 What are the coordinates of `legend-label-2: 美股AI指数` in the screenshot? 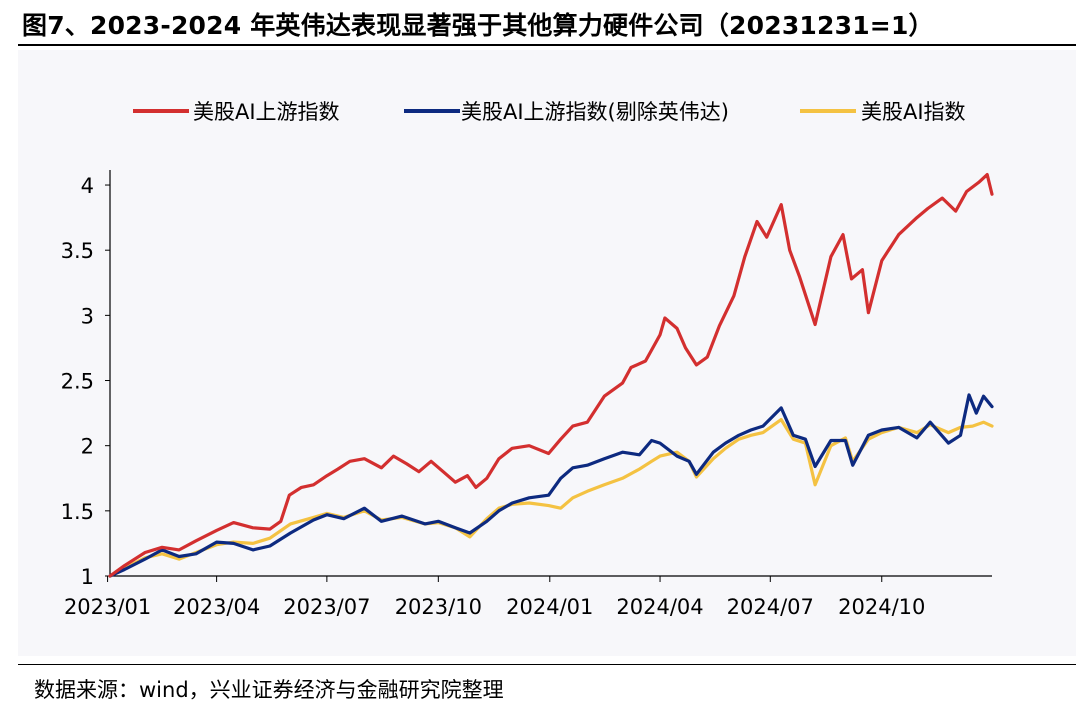 It's located at (913, 112).